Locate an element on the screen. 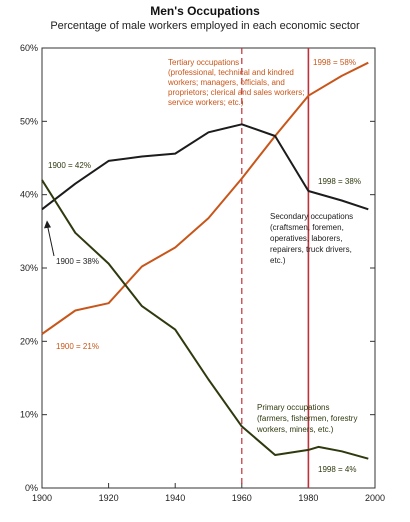 The image size is (410, 522). secondary-annotation: operatives, laborers, is located at coordinates (306, 238).